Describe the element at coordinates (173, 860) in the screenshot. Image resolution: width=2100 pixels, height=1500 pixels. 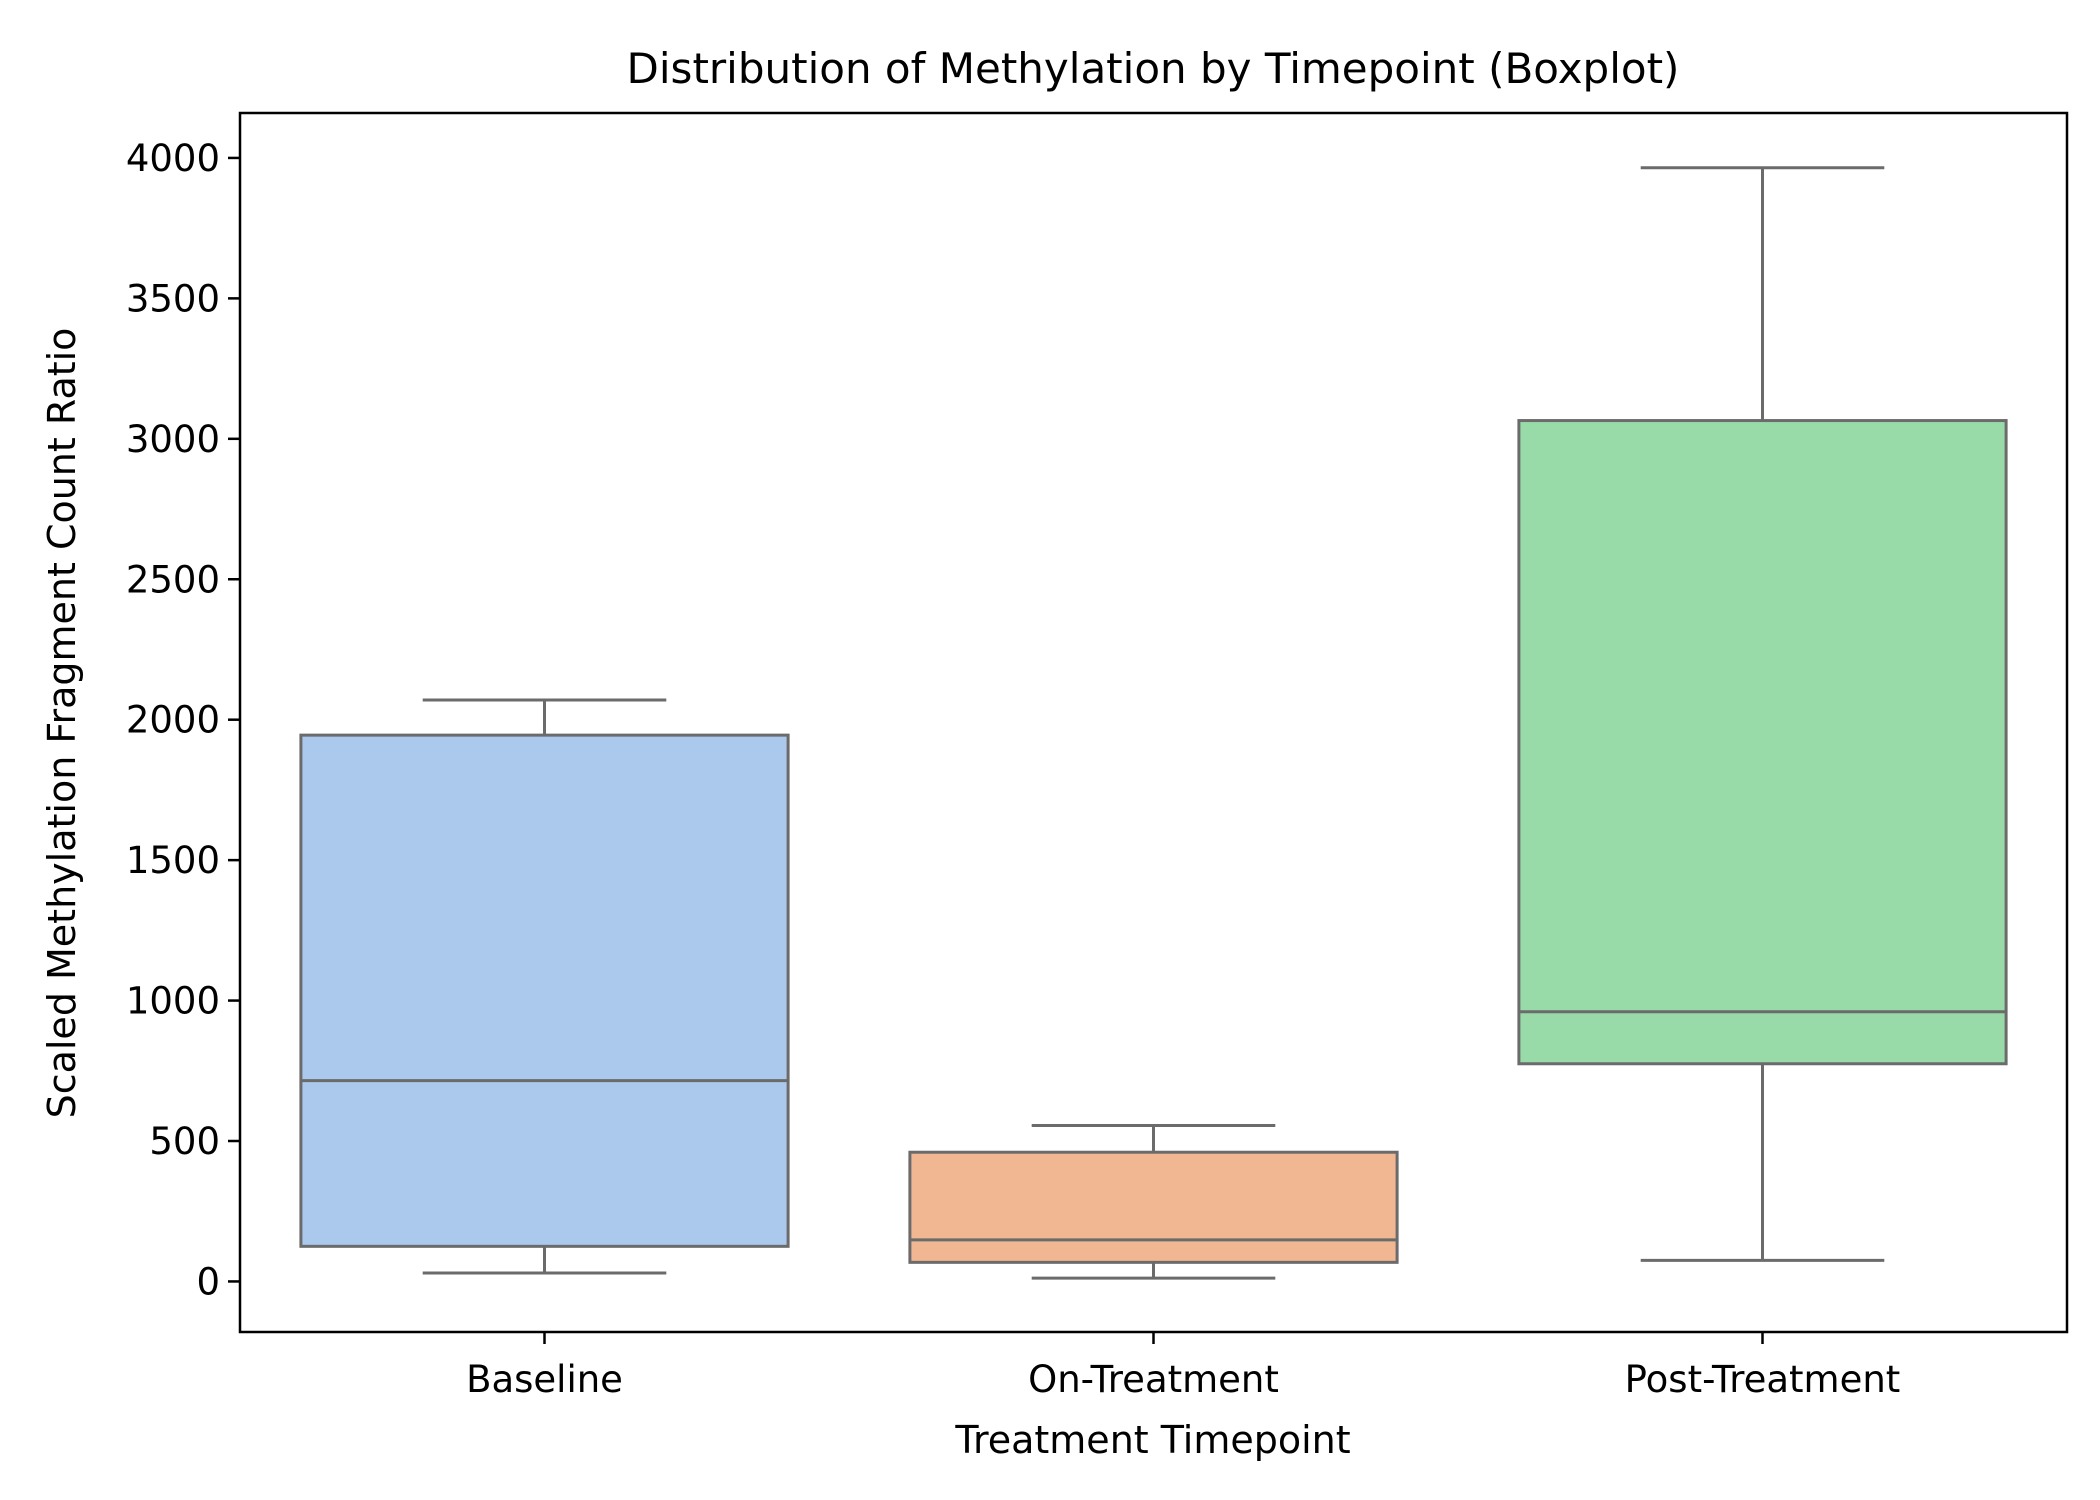
I see `y-tick-label: 1500` at that location.